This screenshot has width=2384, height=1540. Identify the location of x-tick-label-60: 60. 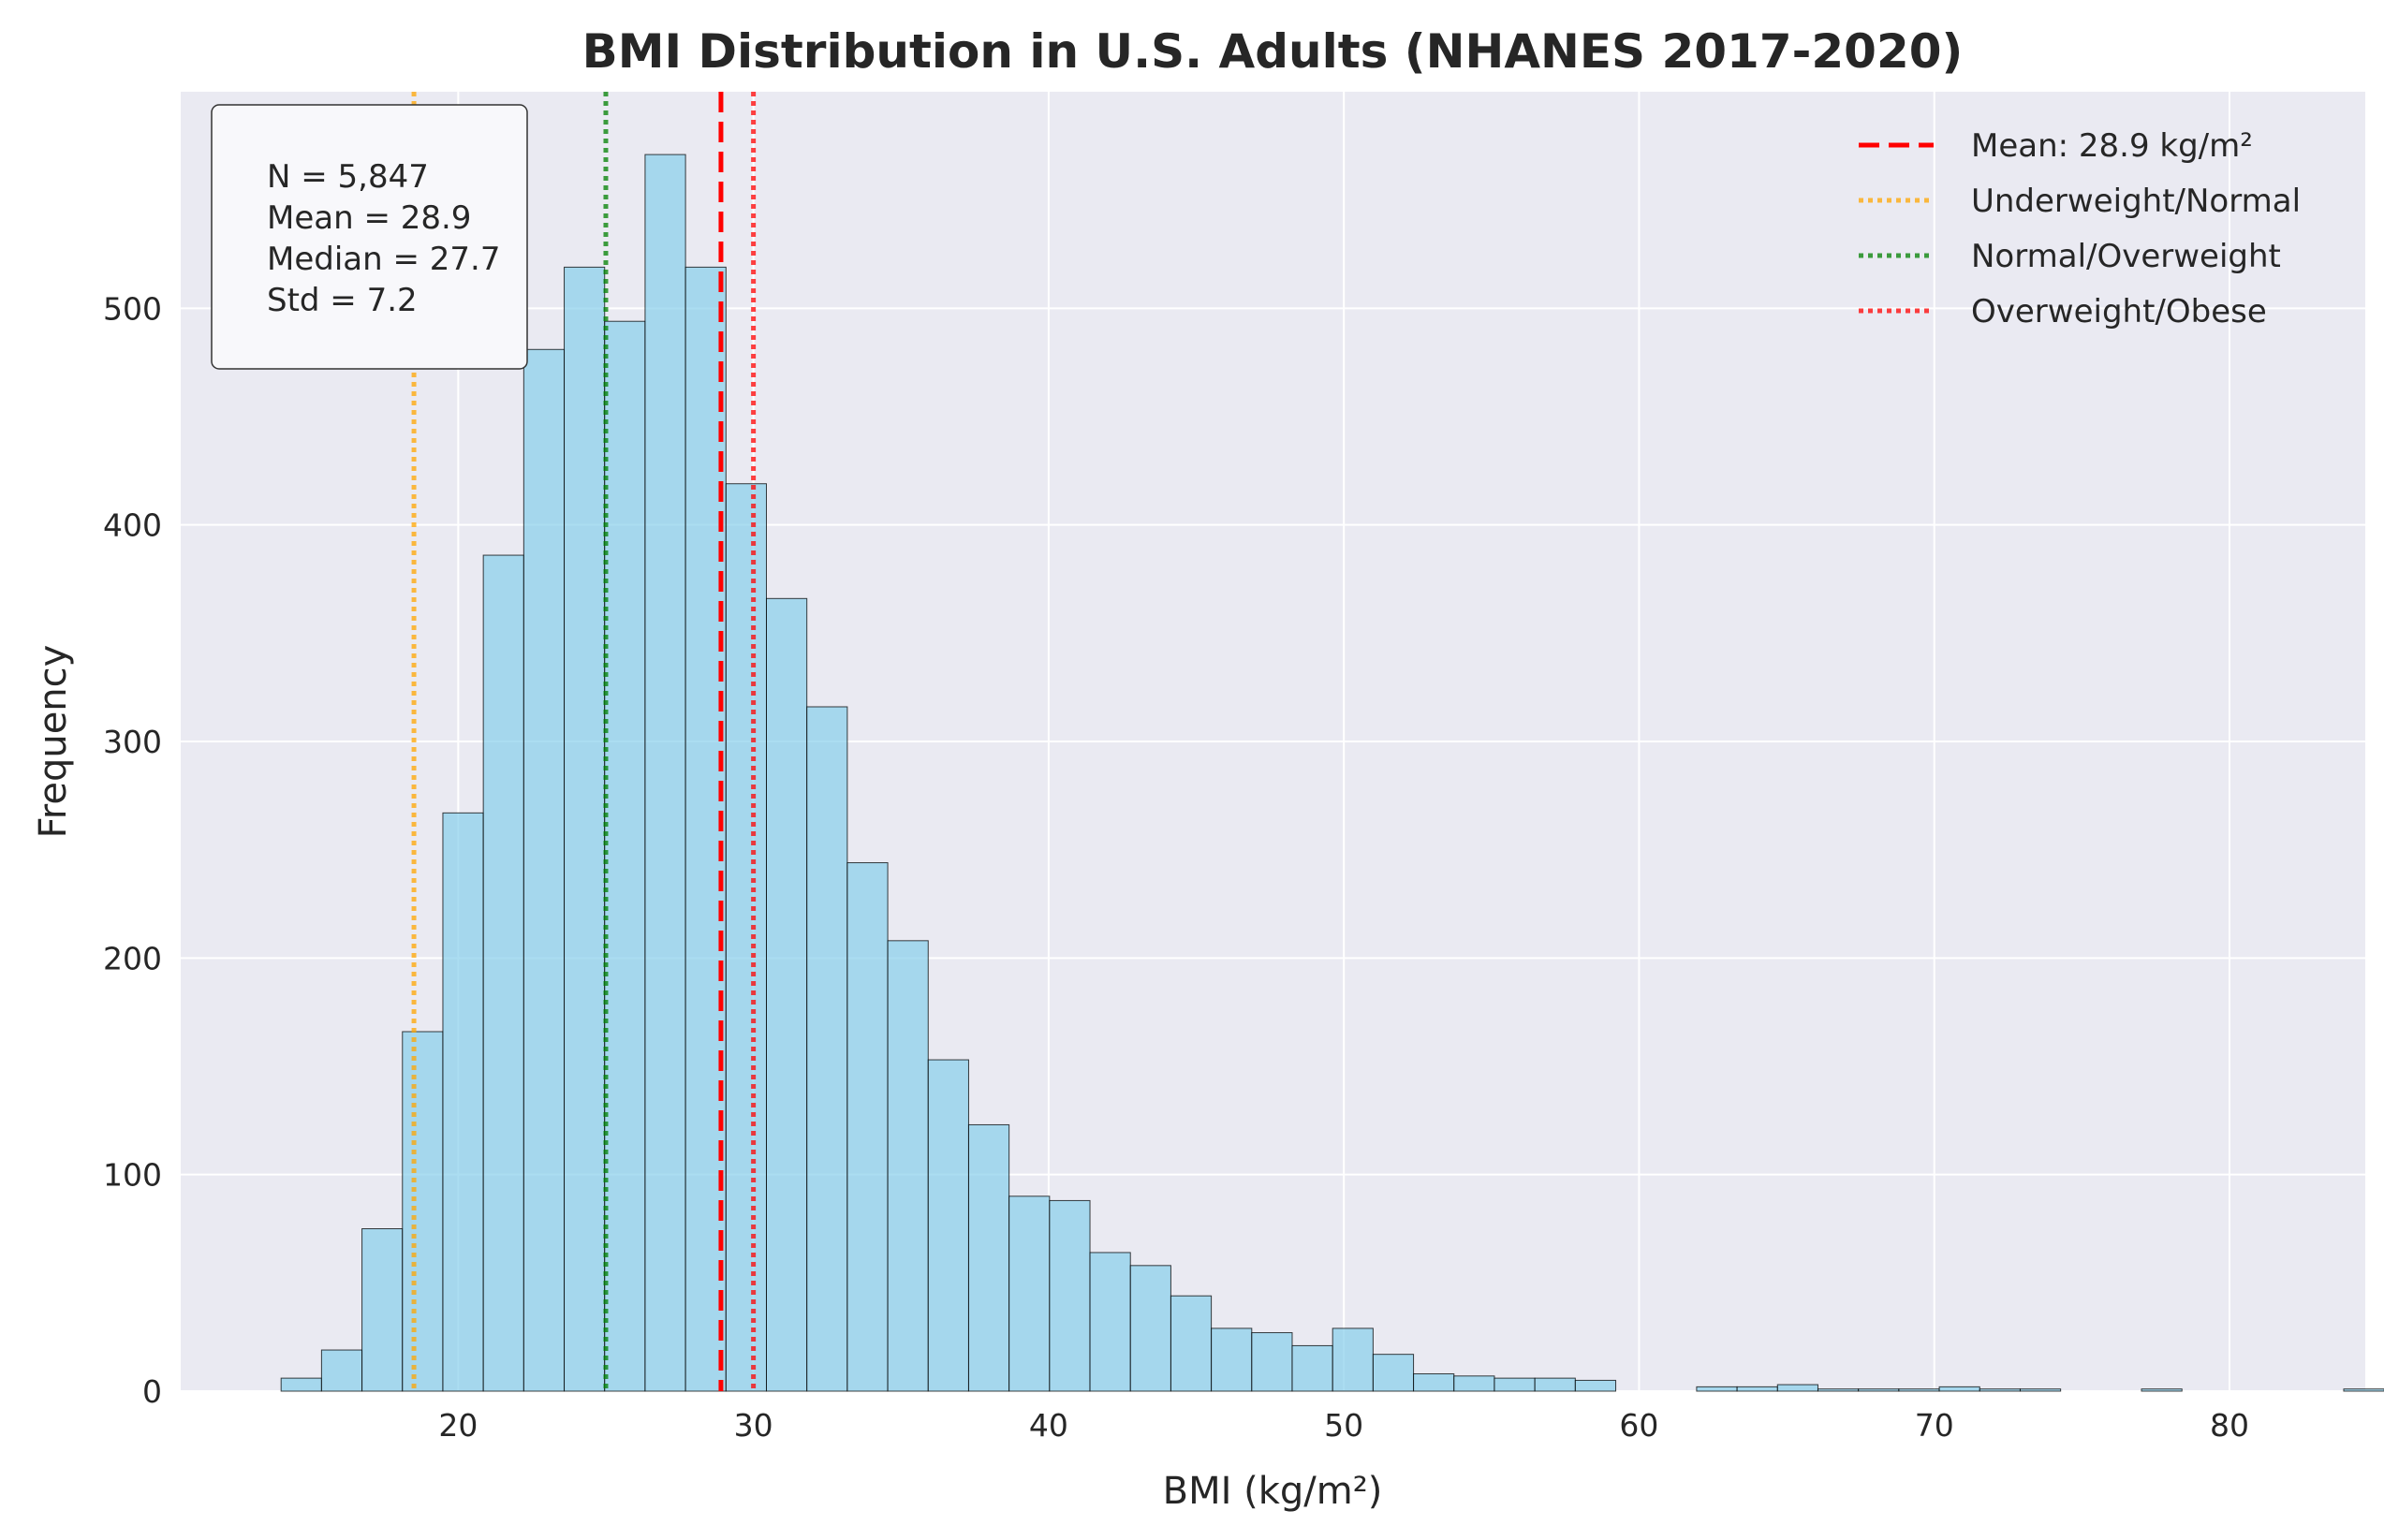
(1638, 1425).